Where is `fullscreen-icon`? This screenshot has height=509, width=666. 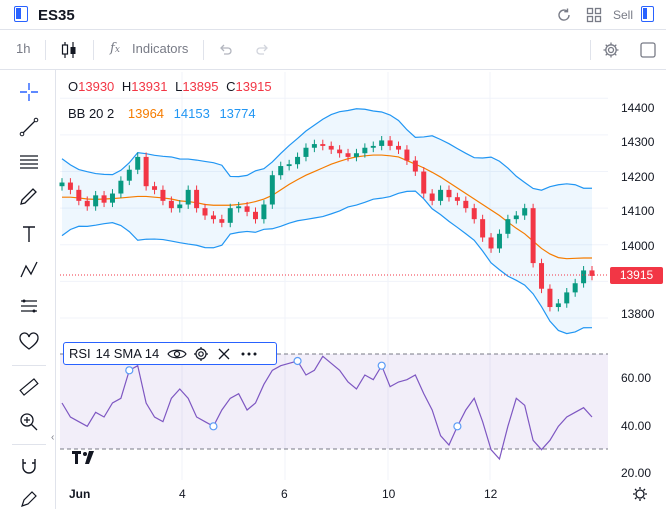
fullscreen-icon is located at coordinates (648, 50).